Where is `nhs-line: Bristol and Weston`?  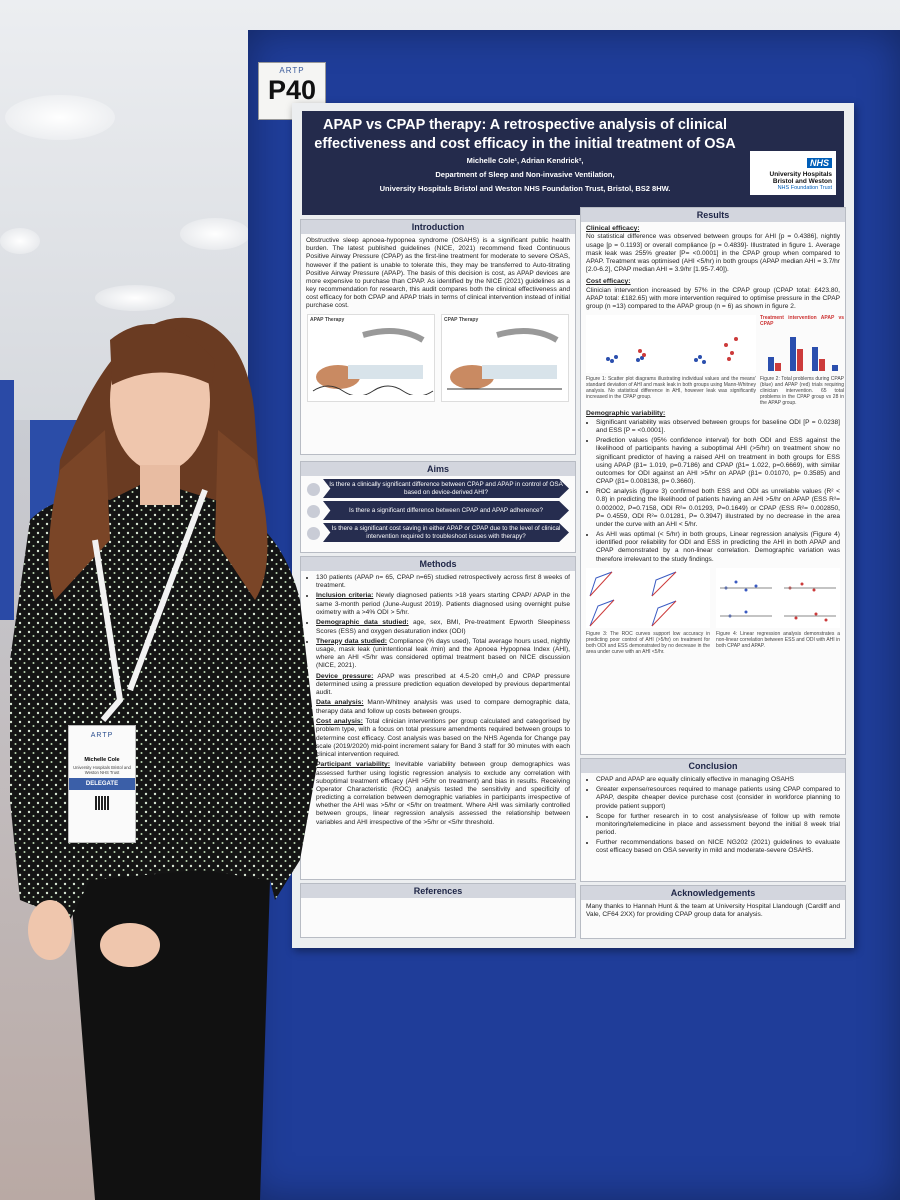 nhs-line: Bristol and Weston is located at coordinates (802, 182).